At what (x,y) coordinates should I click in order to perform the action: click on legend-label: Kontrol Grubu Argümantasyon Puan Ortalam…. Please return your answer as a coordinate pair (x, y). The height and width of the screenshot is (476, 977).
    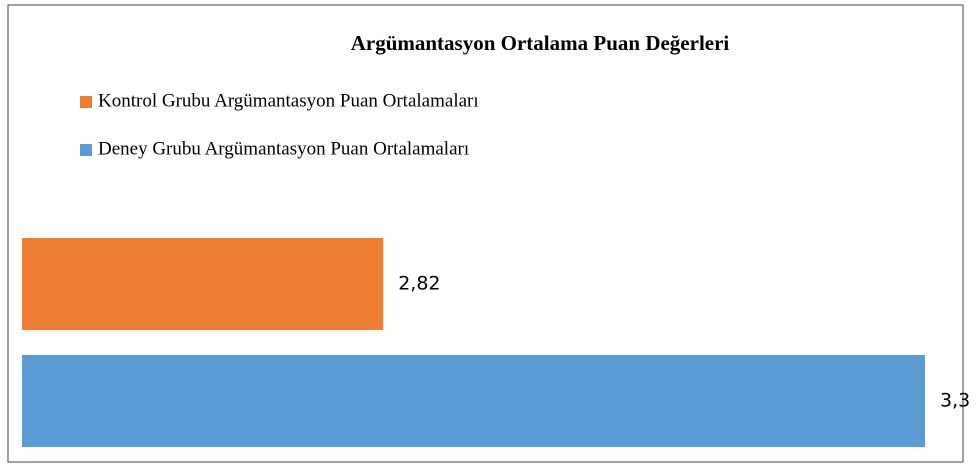
    Looking at the image, I should click on (288, 100).